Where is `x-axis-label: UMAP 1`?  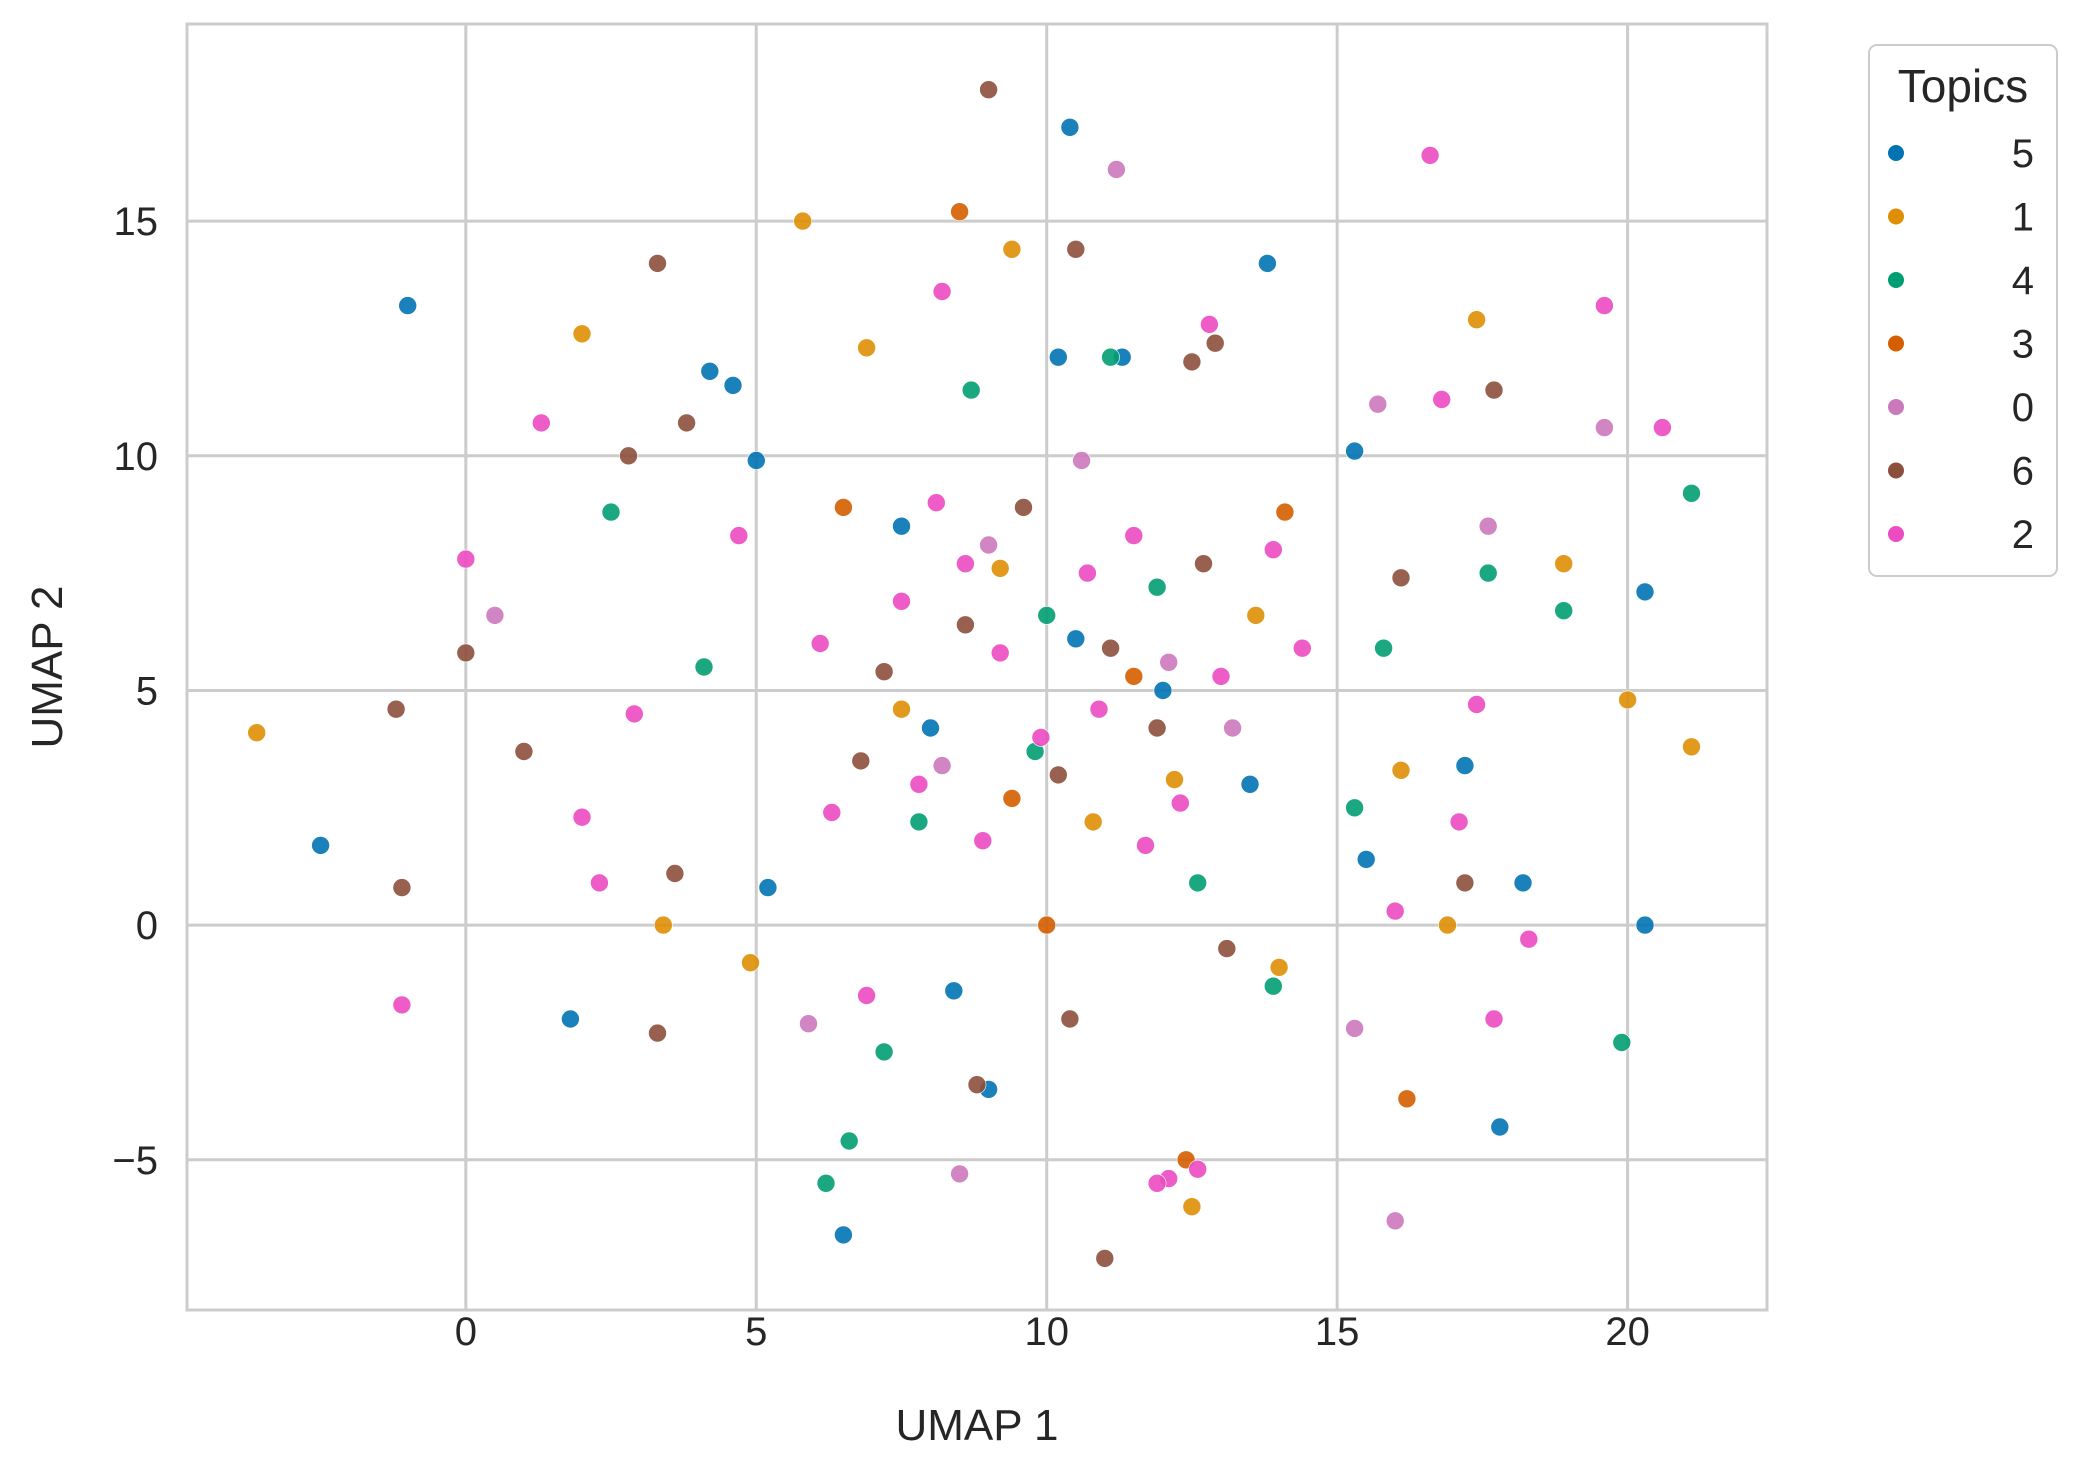 x-axis-label: UMAP 1 is located at coordinates (976, 1425).